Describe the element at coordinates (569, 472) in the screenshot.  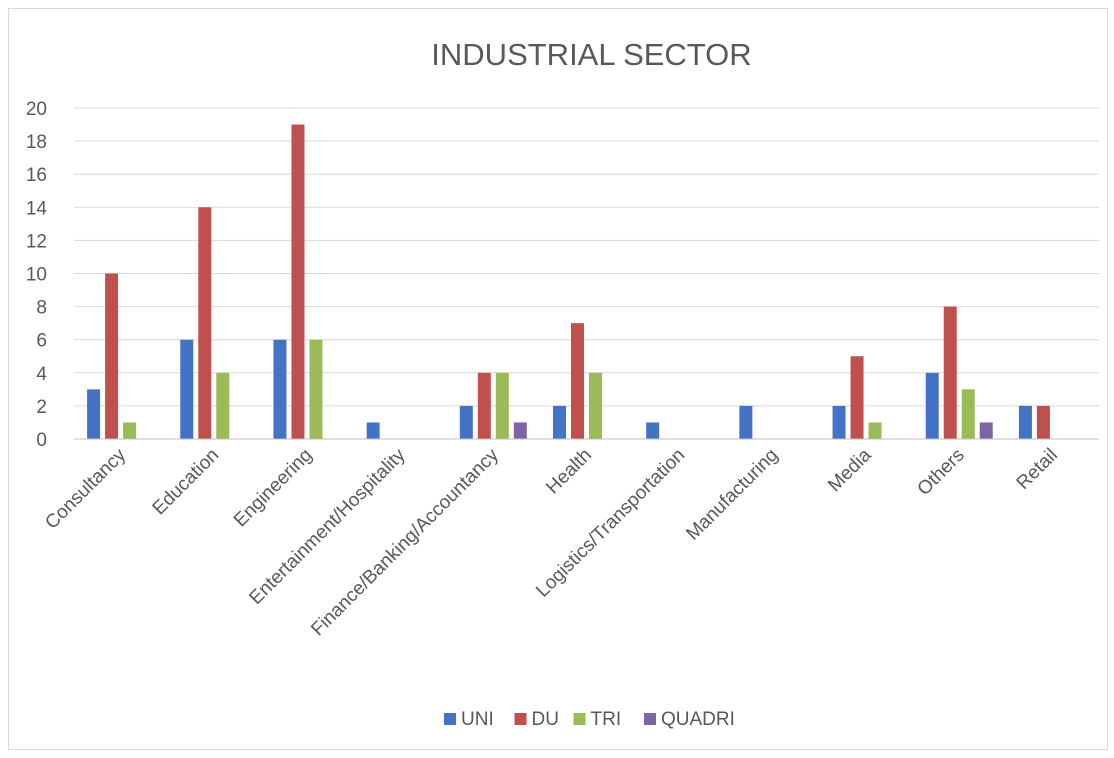
I see `x-tick-label: Health` at that location.